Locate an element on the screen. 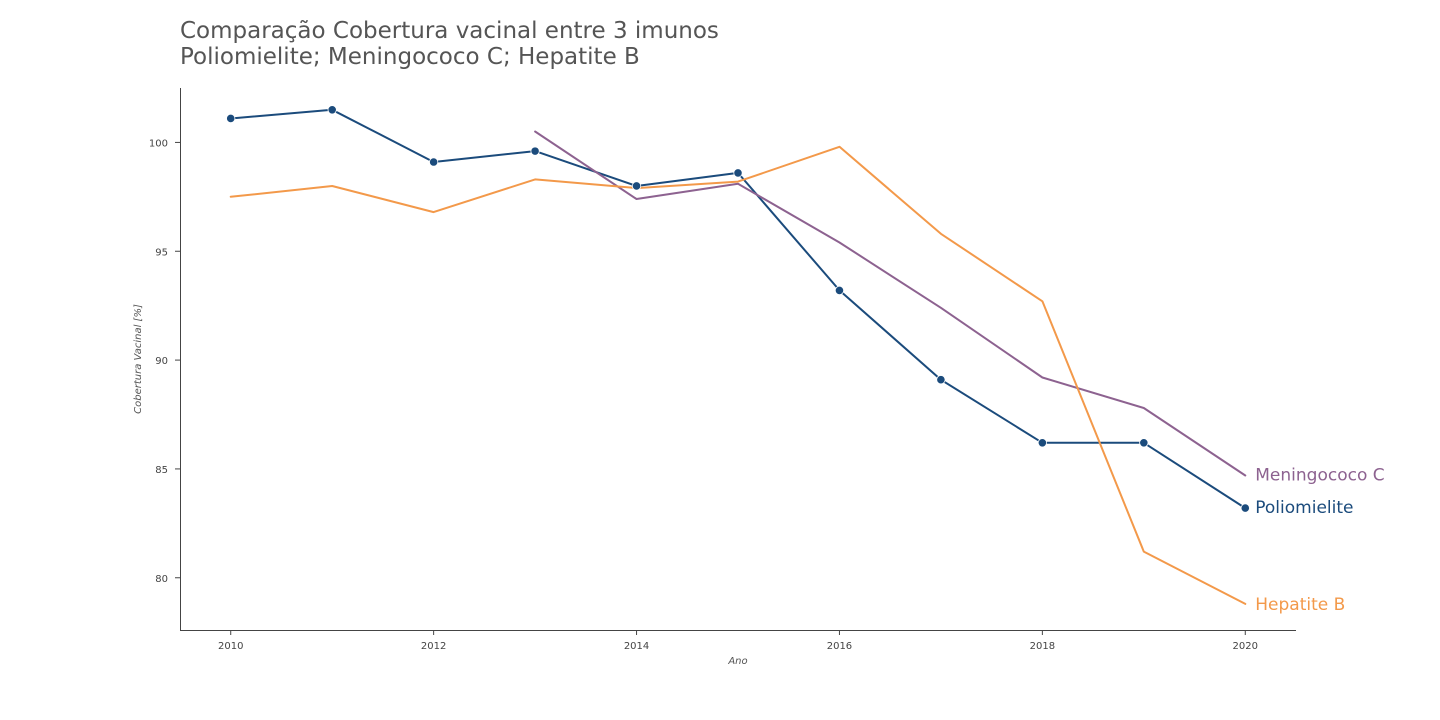 Image resolution: width=1440 pixels, height=720 pixels. x-tick-label: 2016 is located at coordinates (839, 646).